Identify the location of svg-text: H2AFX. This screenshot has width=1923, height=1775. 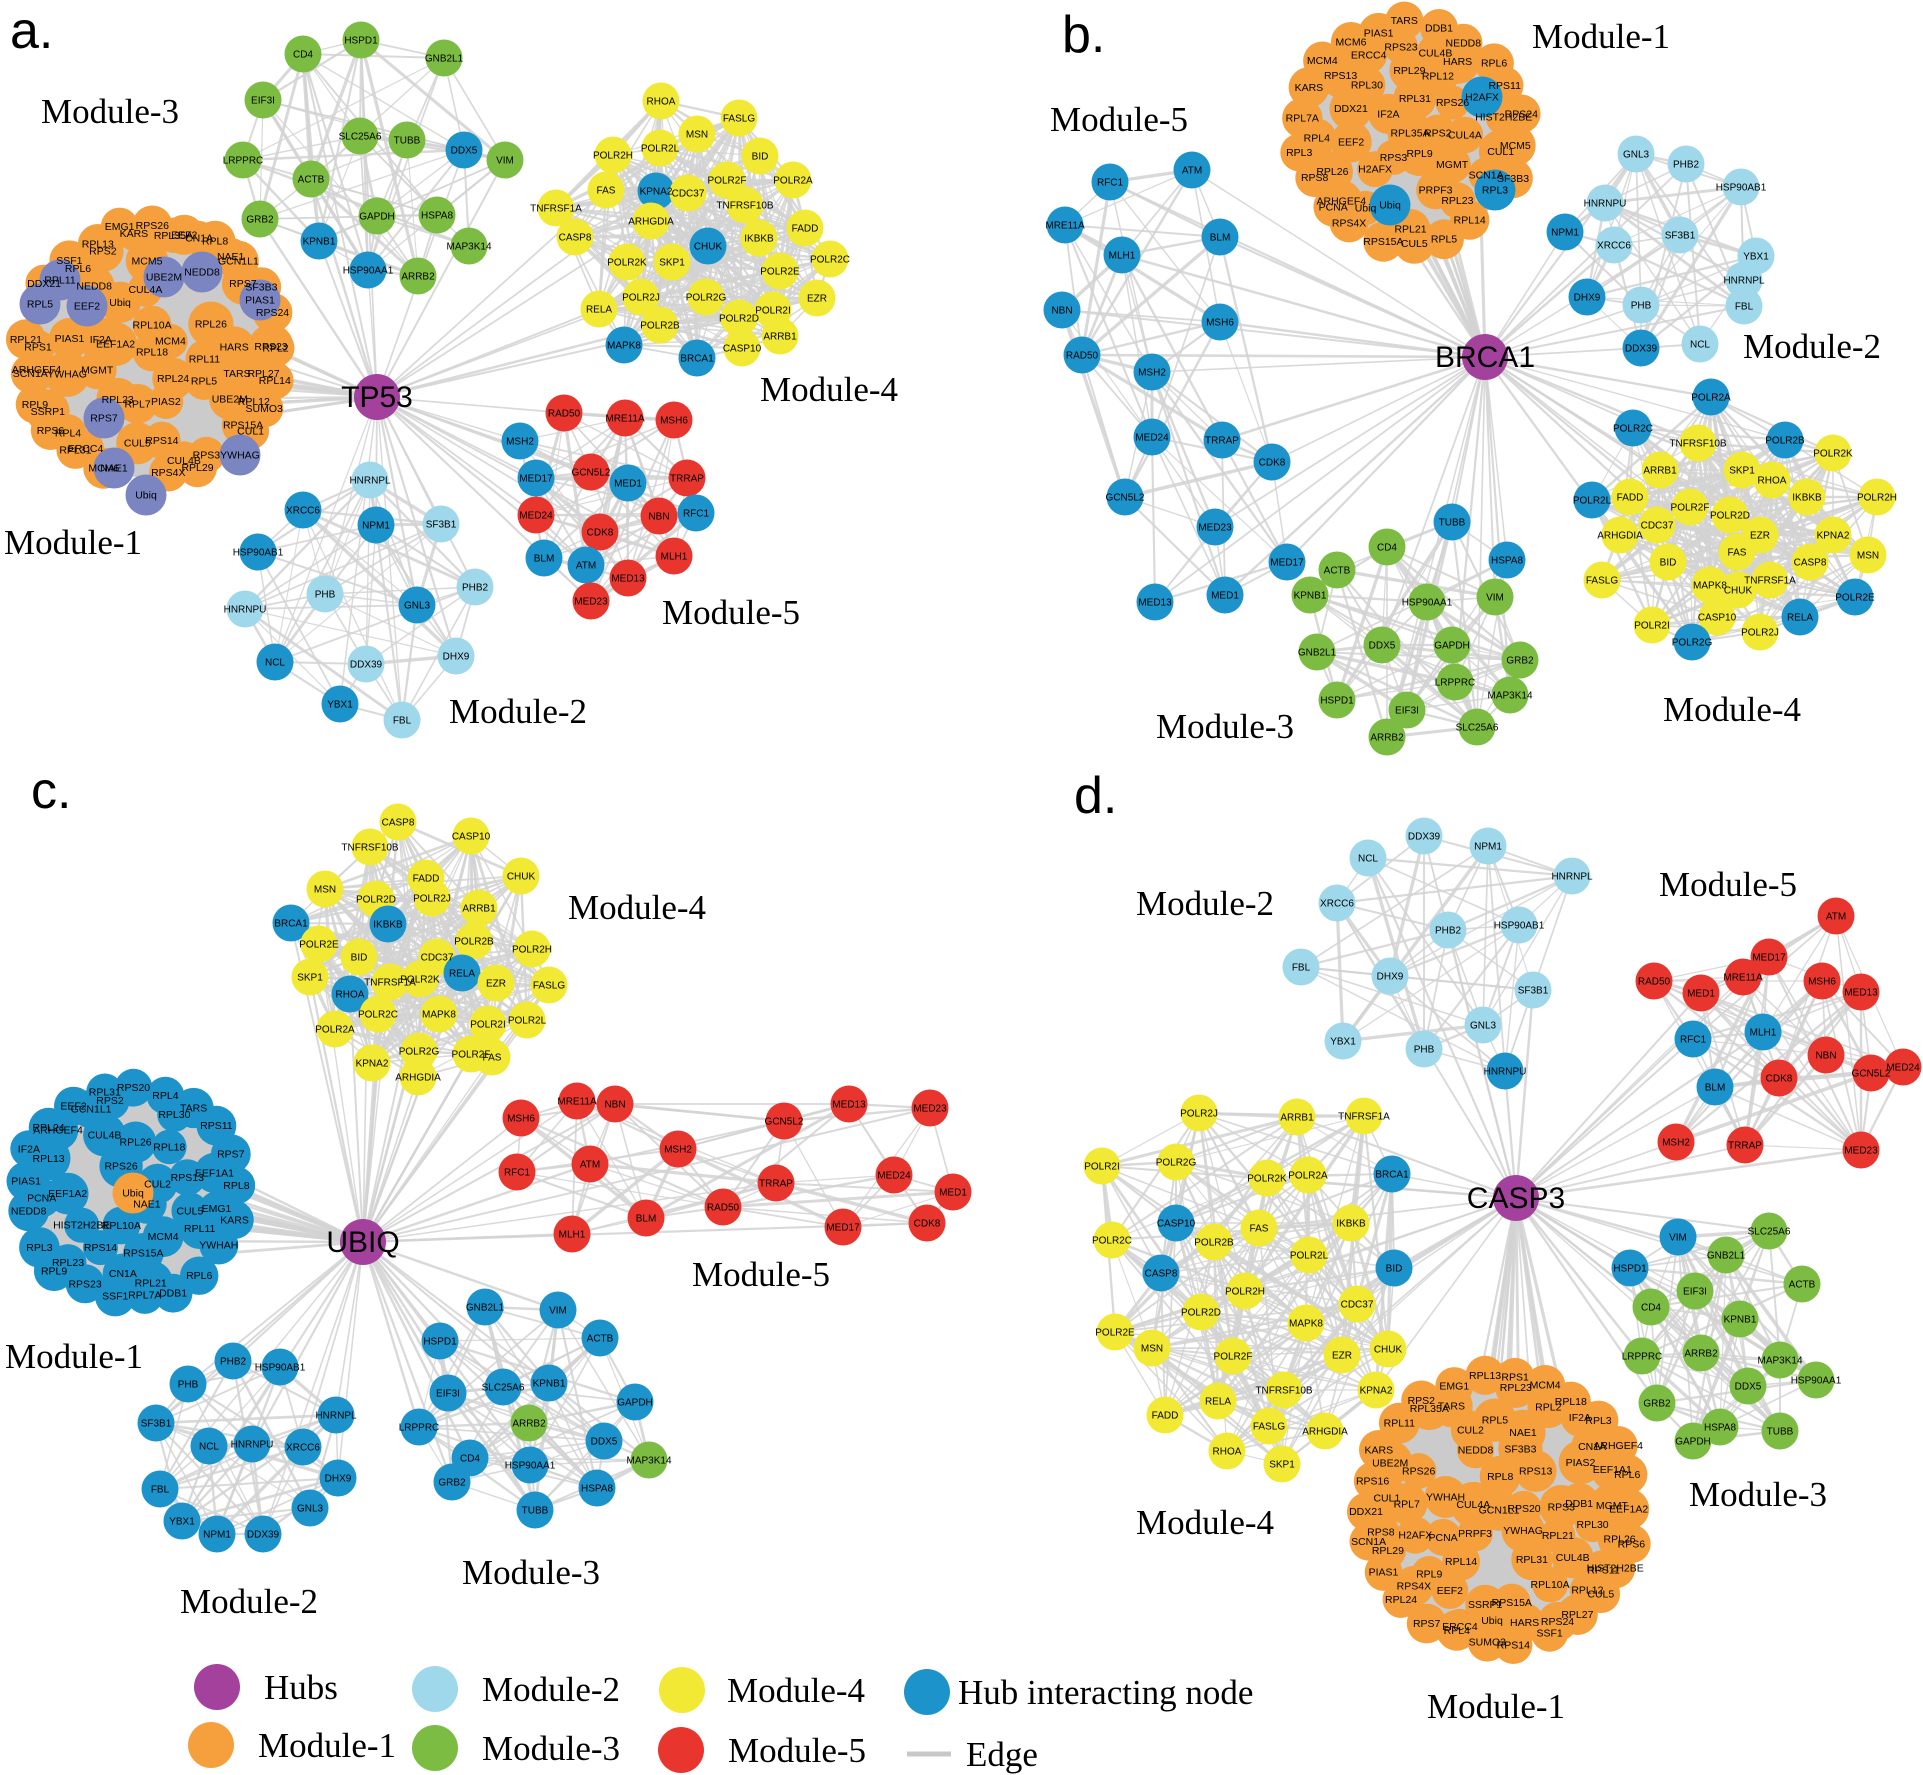
(1482, 98).